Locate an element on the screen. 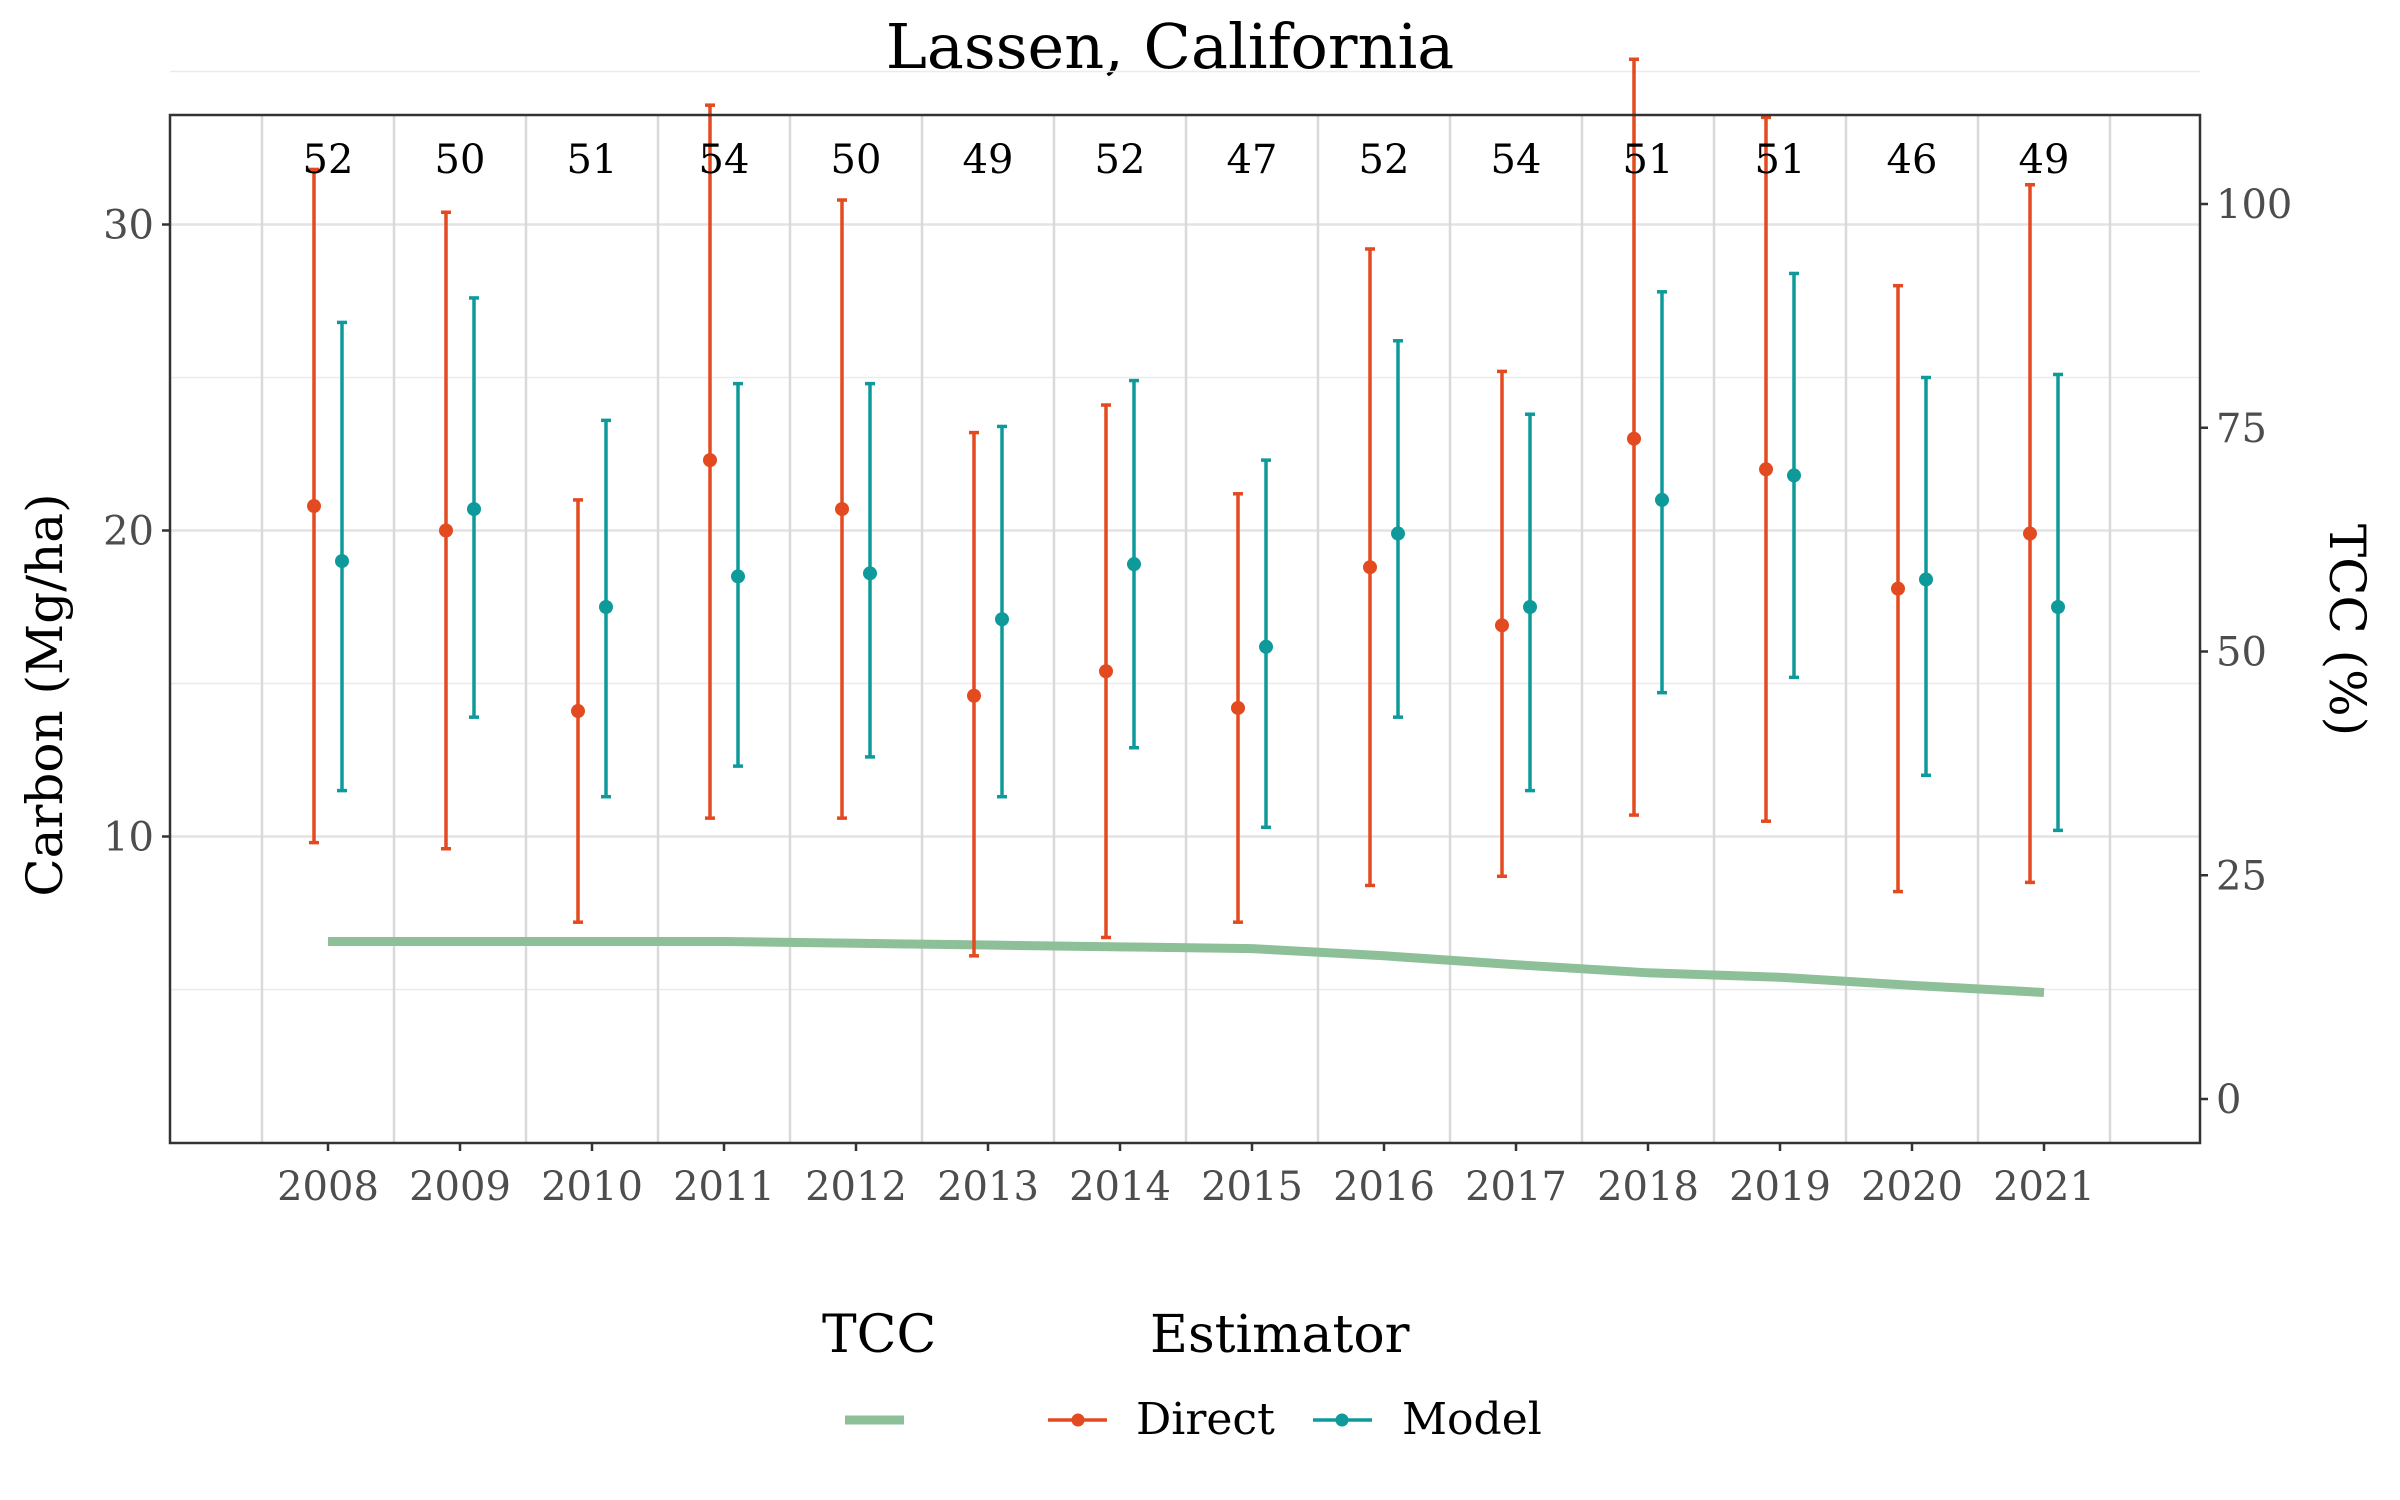 This screenshot has height=1500, width=2400. x-tick-label: 2015 is located at coordinates (1252, 1187).